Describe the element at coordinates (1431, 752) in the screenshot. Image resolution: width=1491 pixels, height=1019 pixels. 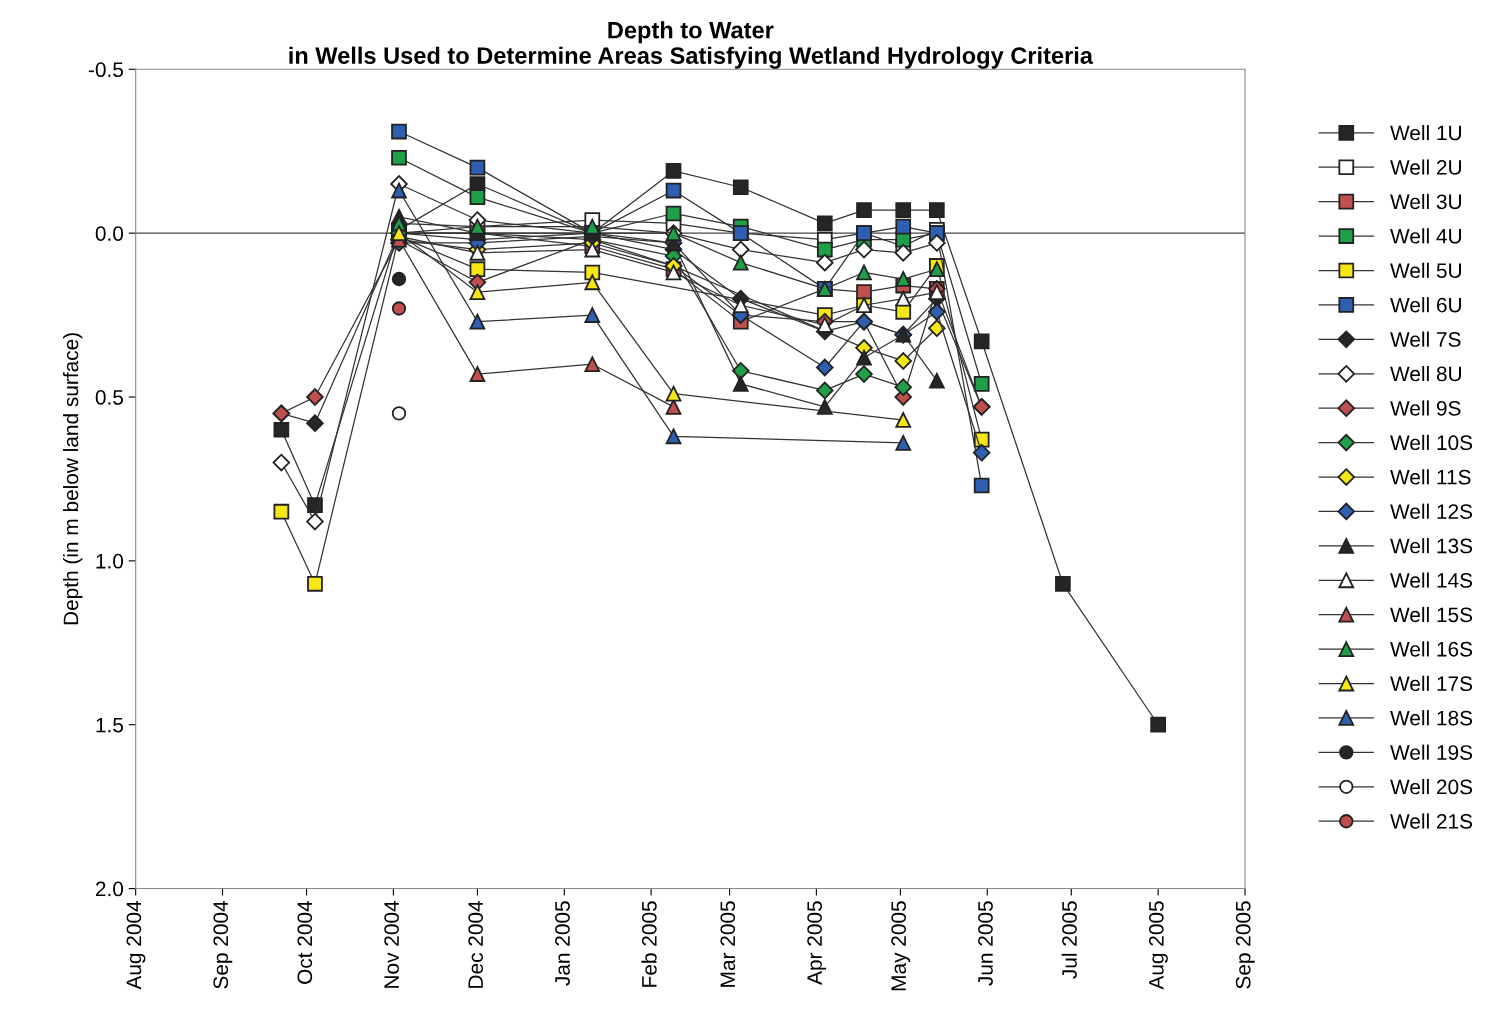
I see `legend-label: Well 19S` at that location.